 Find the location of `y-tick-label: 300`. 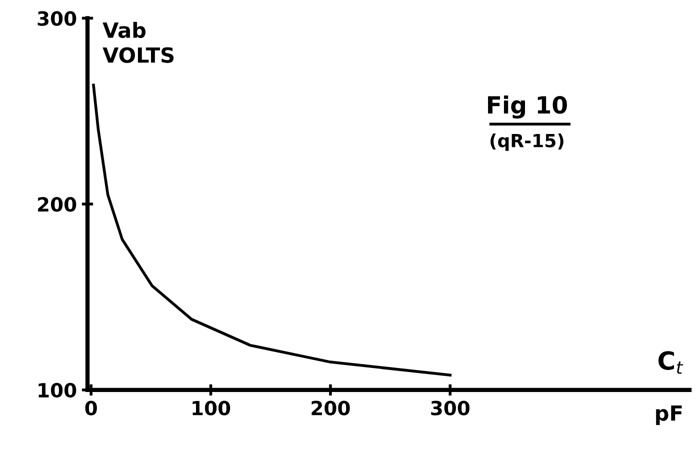

y-tick-label: 300 is located at coordinates (57, 18).